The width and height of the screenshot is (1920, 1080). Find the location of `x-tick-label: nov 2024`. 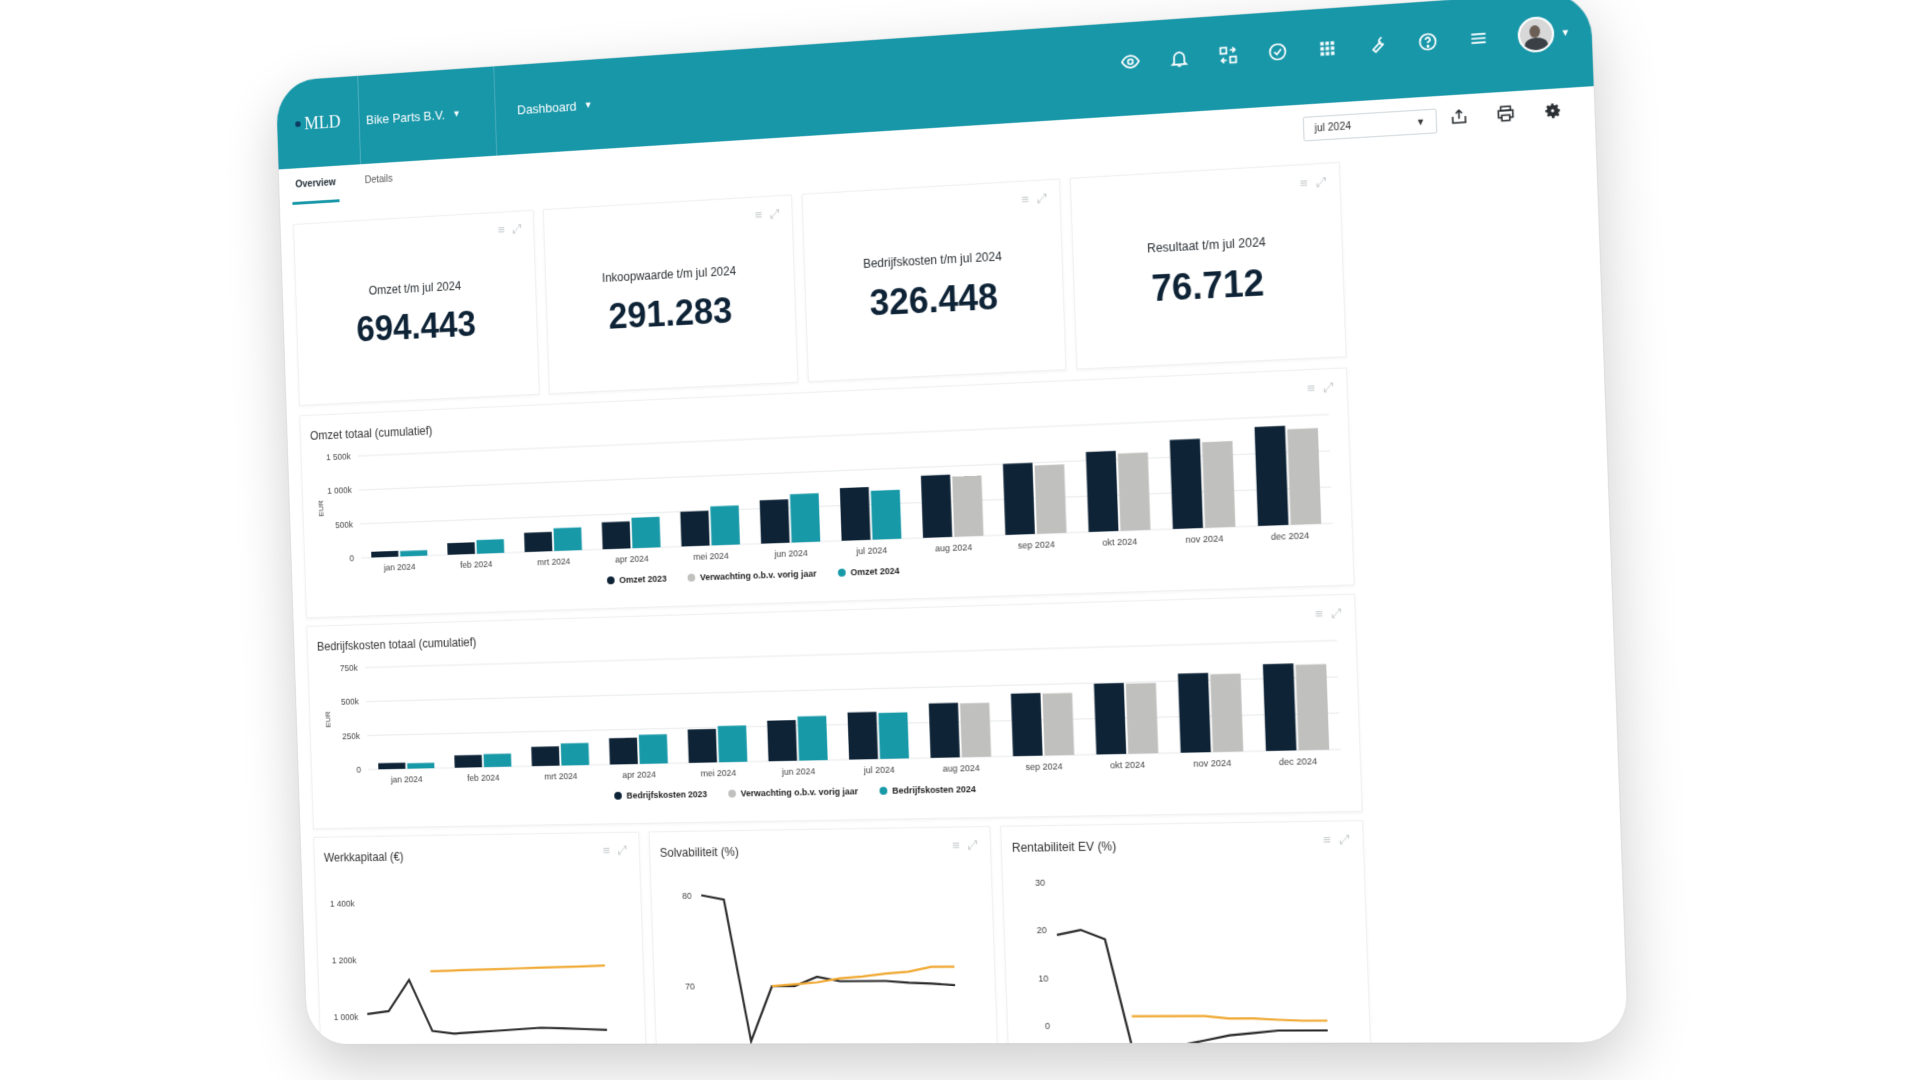

x-tick-label: nov 2024 is located at coordinates (1212, 763).